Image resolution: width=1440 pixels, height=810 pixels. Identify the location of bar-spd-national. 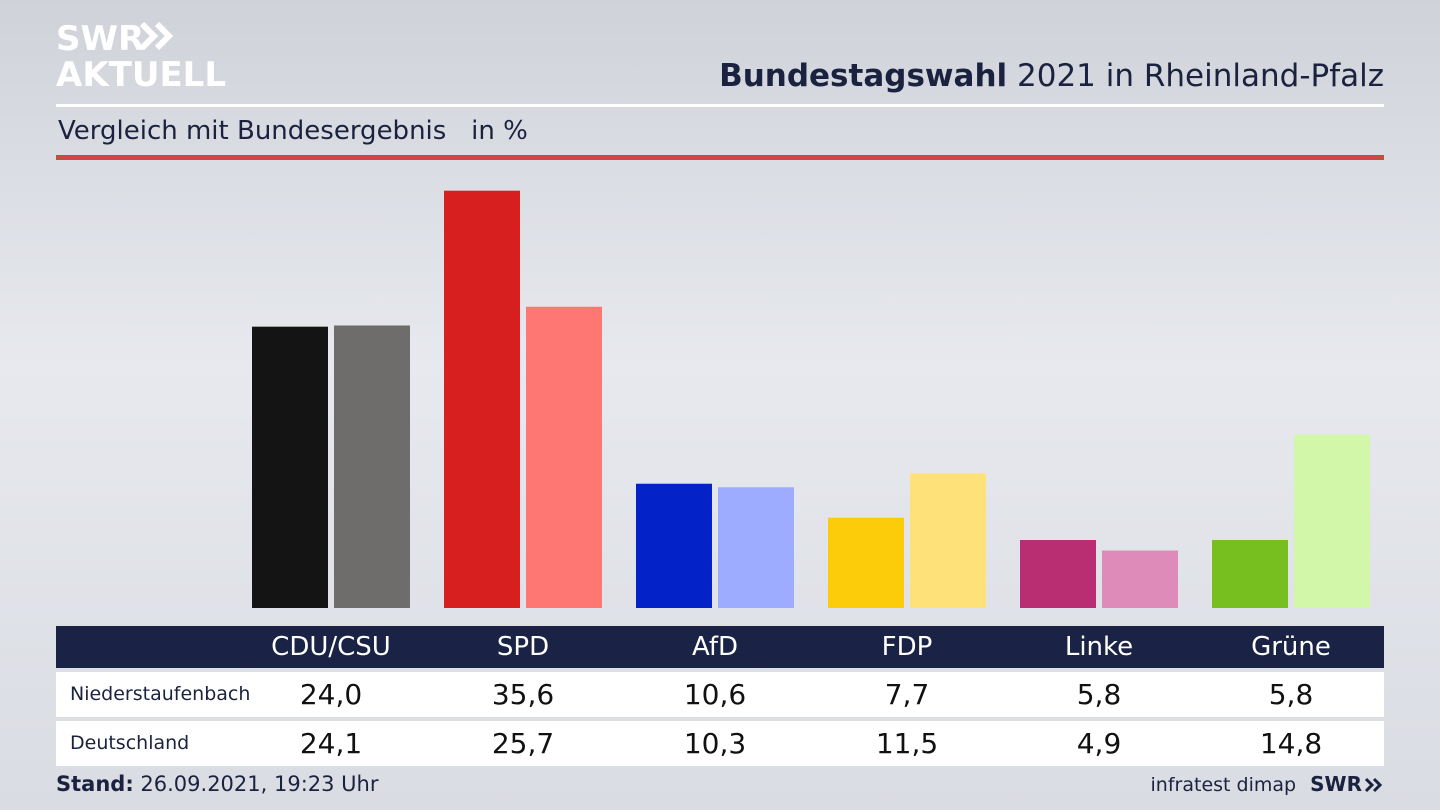
(564, 457).